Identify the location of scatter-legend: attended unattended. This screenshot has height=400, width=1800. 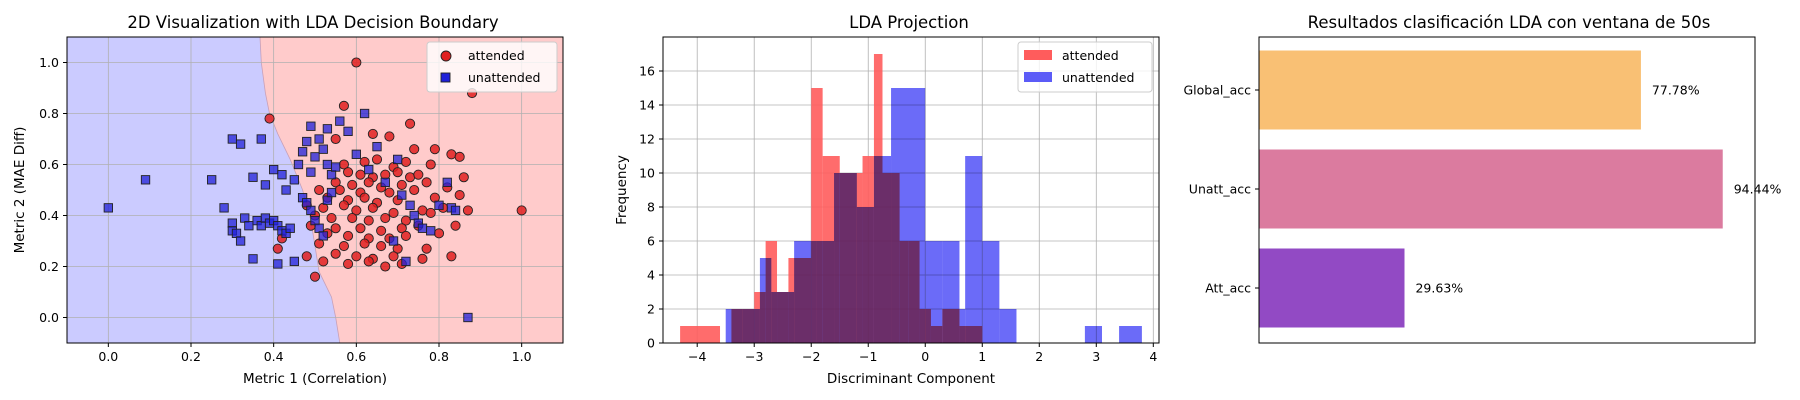
(492, 67).